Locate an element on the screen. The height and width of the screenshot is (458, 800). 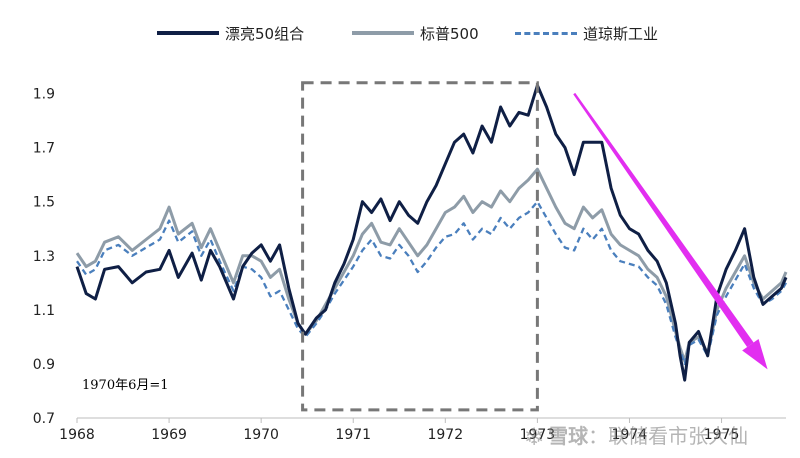
y-tick-label: 1.3 is located at coordinates (44, 257).